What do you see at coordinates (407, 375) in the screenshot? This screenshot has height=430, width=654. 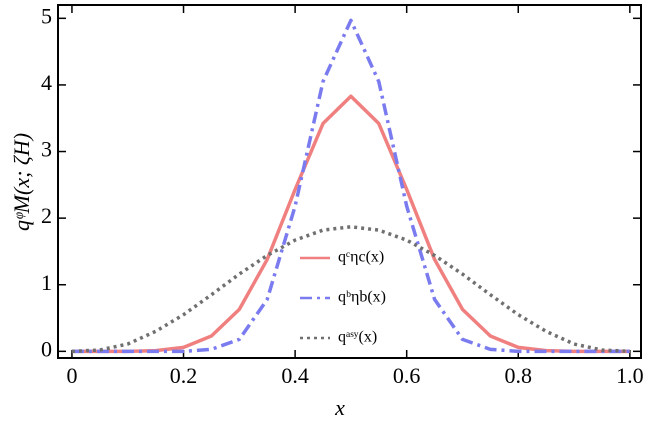 I see `x-tick-label: 0.6` at bounding box center [407, 375].